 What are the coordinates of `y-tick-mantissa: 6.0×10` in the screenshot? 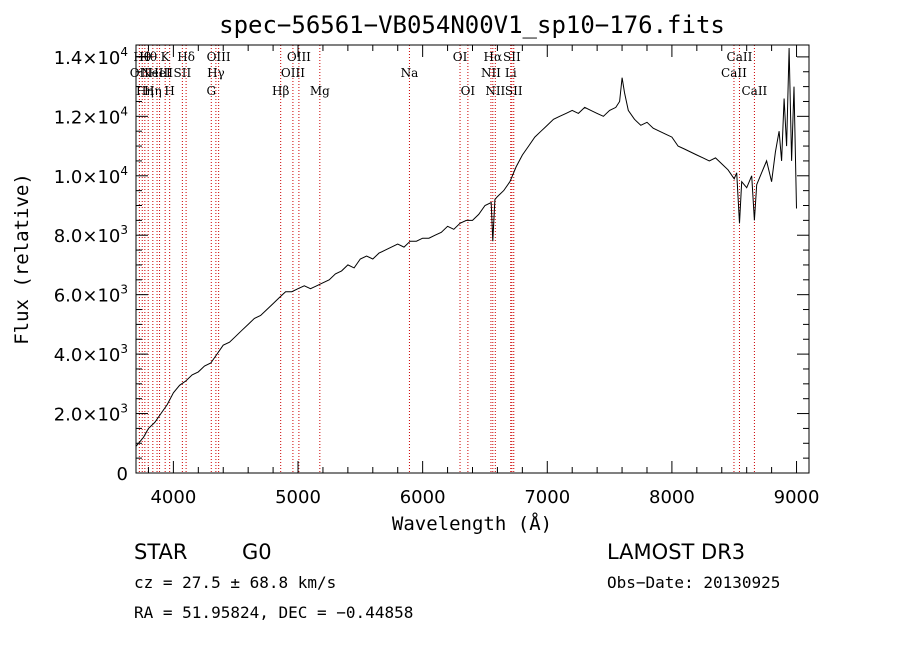 It's located at (87, 296).